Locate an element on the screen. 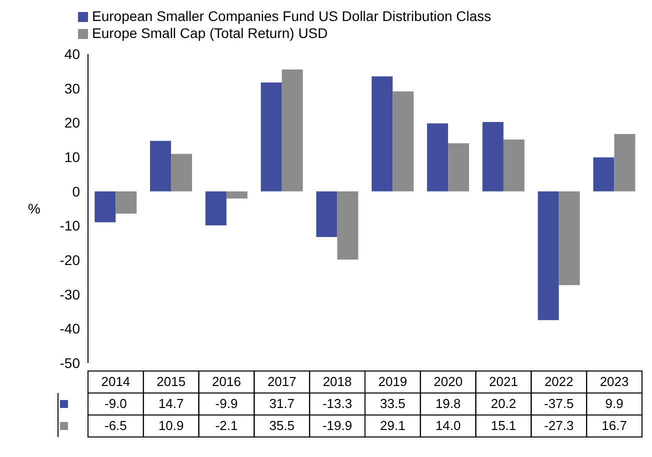 Image resolution: width=652 pixels, height=457 pixels. data-label: -37.5 is located at coordinates (559, 403).